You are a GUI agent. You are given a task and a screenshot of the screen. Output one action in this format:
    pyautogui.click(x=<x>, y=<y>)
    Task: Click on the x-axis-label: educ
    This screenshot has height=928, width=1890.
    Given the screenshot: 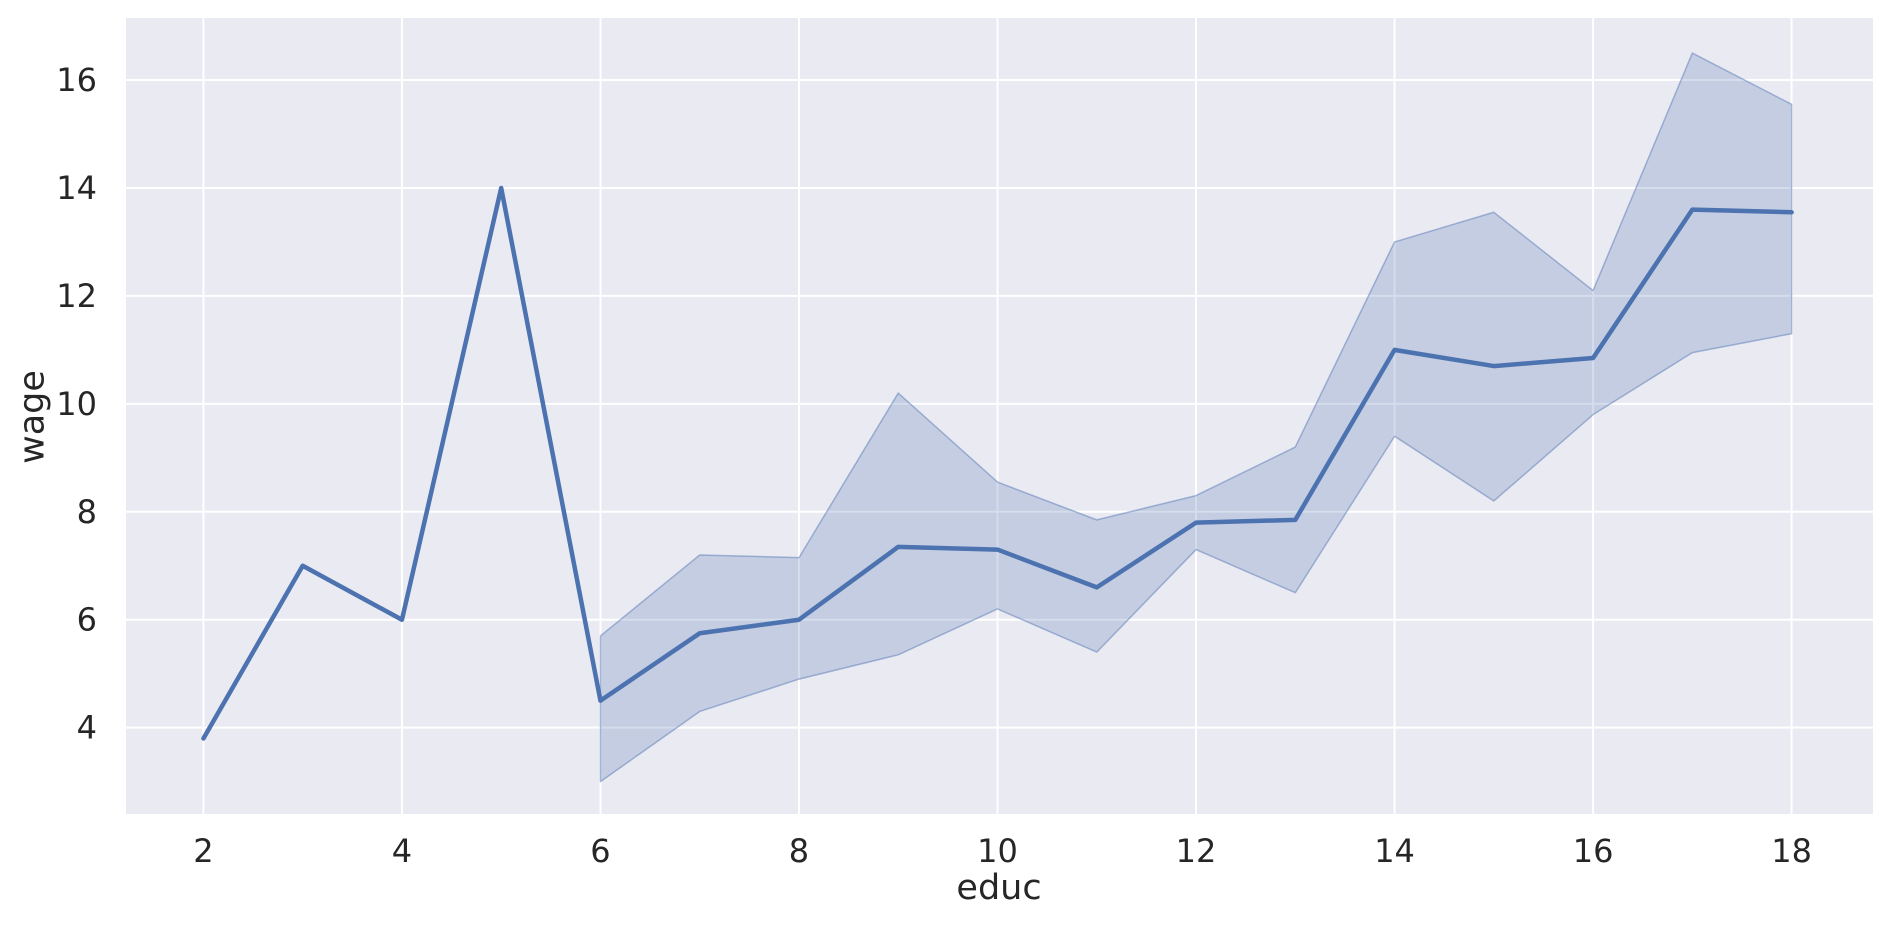 What is the action you would take?
    pyautogui.click(x=999, y=888)
    